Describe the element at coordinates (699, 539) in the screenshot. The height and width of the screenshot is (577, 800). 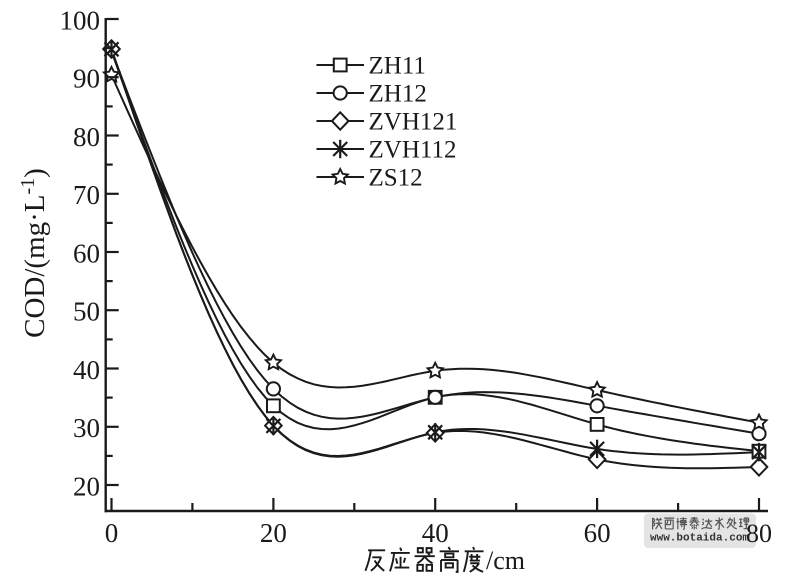
I see `svg-text: www.botaida.com` at that location.